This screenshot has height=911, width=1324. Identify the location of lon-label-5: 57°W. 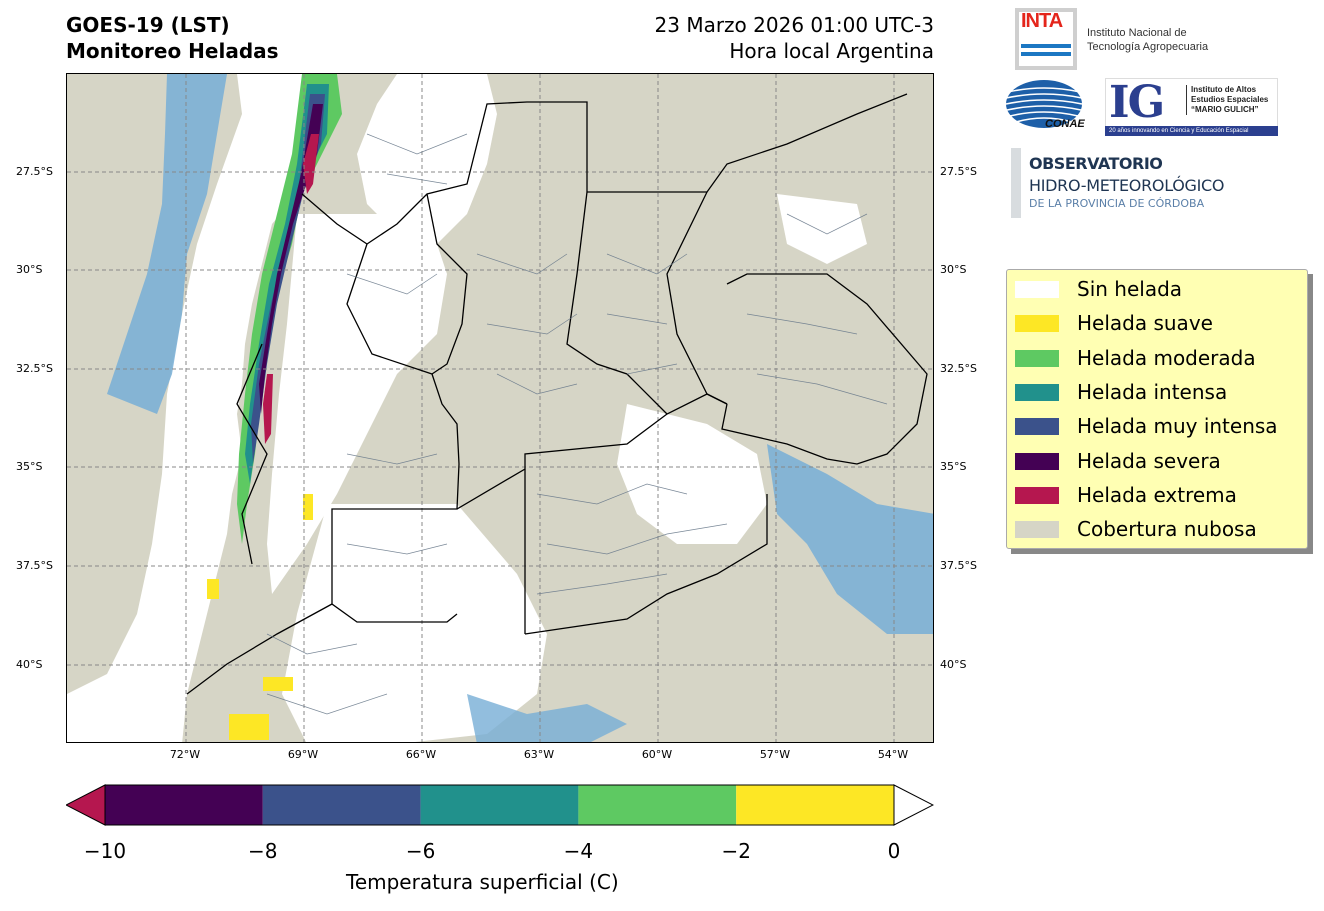
(775, 754).